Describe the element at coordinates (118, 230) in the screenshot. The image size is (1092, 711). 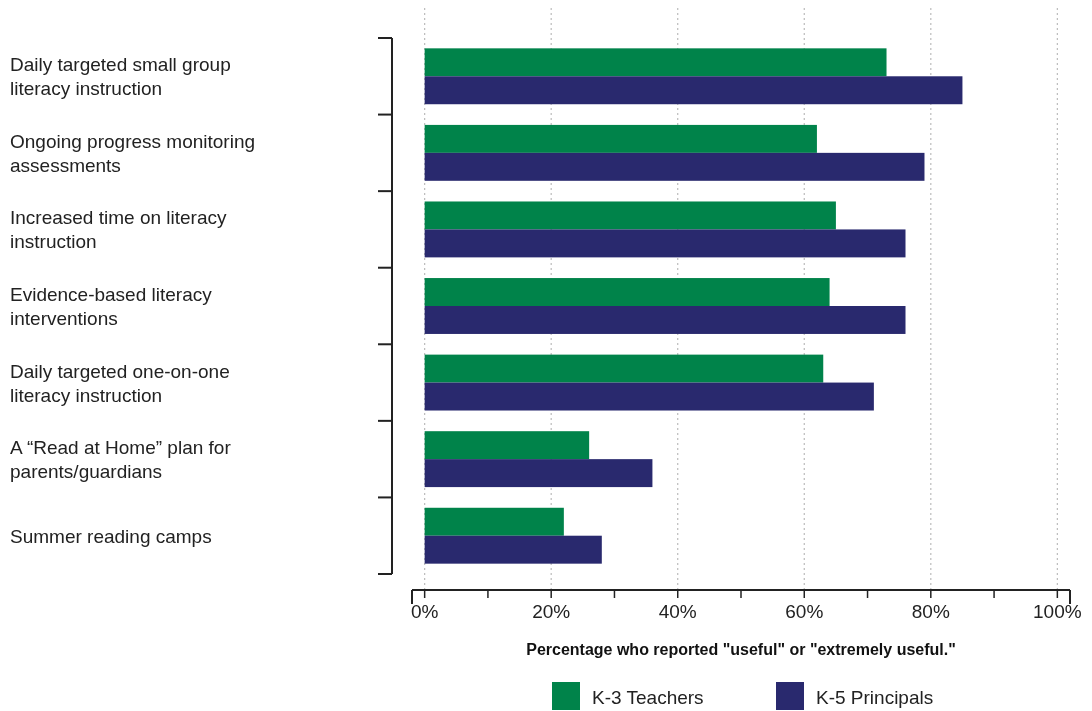
I see `y-tick-label: Increased time on literacy instruction` at that location.